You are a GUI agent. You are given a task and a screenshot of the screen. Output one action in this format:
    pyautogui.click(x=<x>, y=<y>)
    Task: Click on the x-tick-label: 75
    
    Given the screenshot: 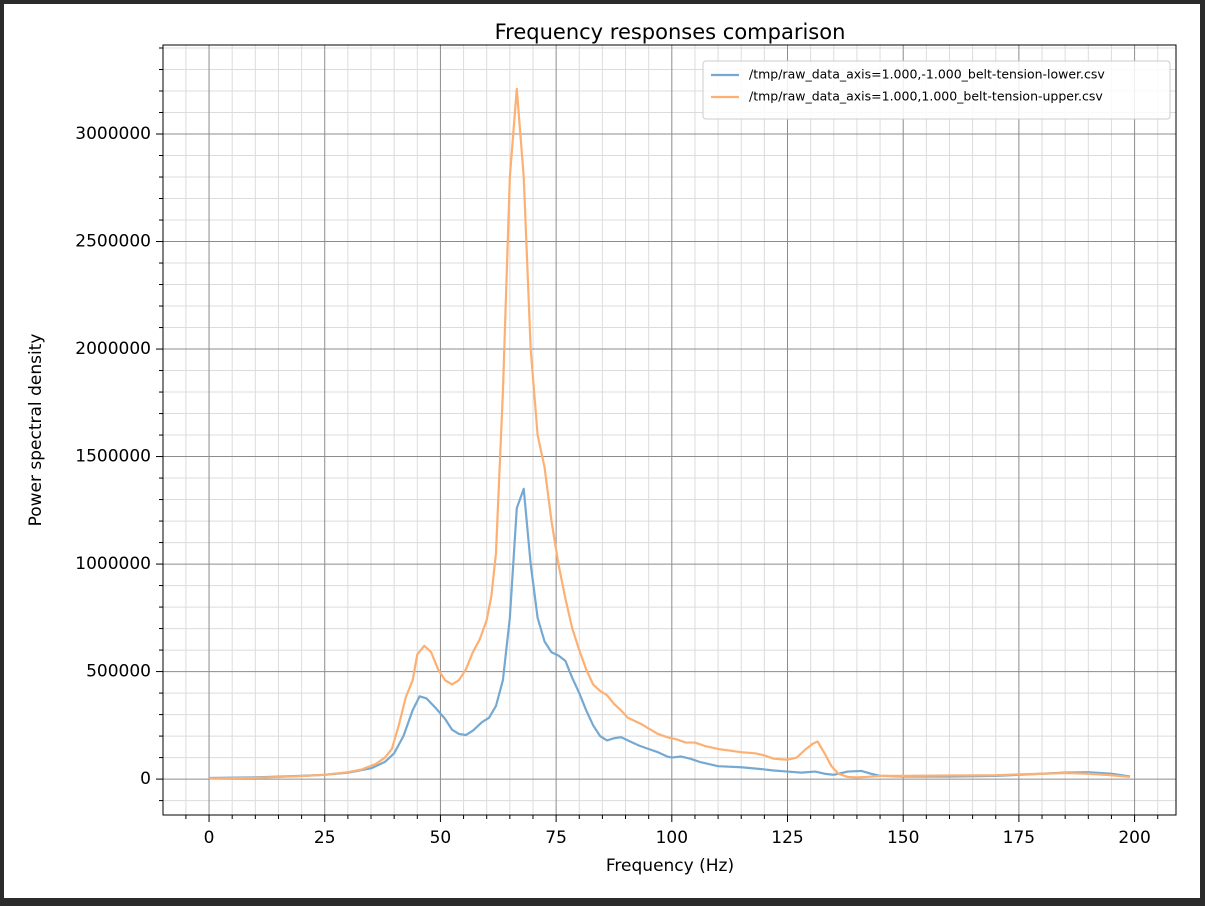 What is the action you would take?
    pyautogui.click(x=556, y=838)
    